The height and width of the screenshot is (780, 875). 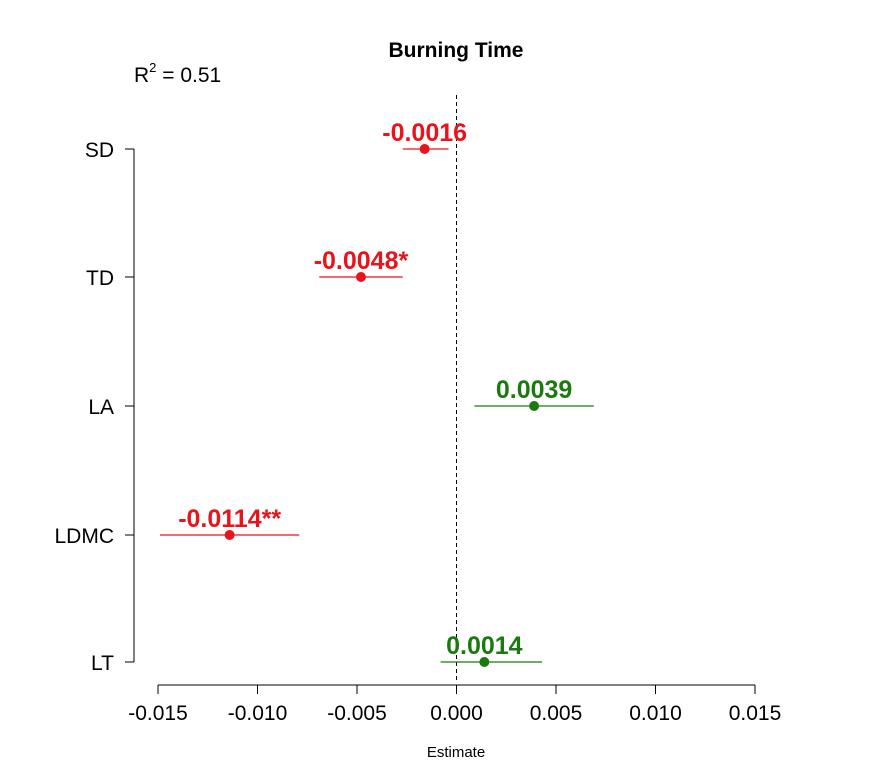 I want to click on r-squared-prefix: R, so click(x=141, y=75).